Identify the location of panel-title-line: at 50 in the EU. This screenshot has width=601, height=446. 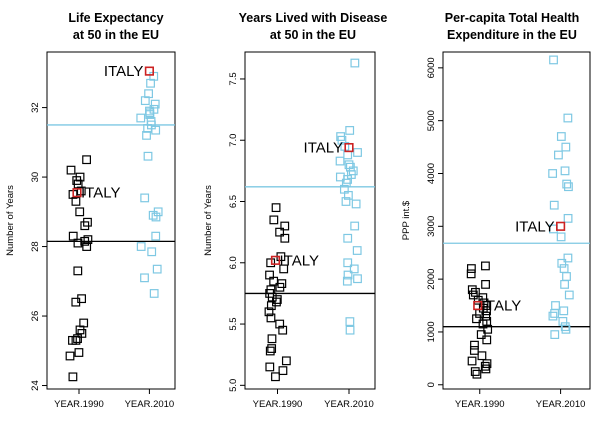
(313, 35).